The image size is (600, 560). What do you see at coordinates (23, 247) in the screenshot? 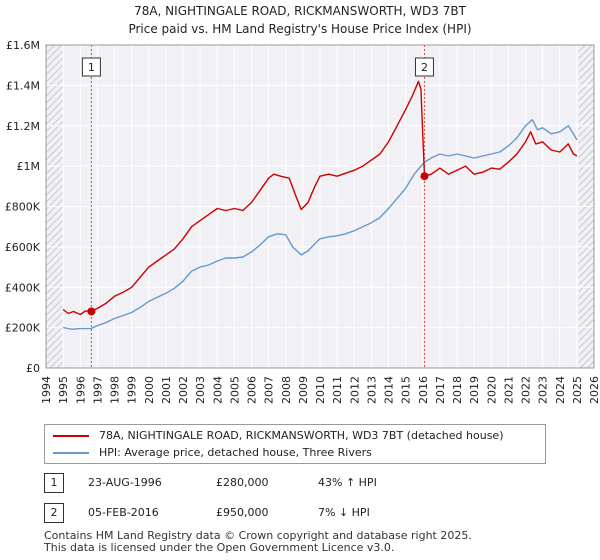
I see `y-tick-label: £600K` at bounding box center [23, 247].